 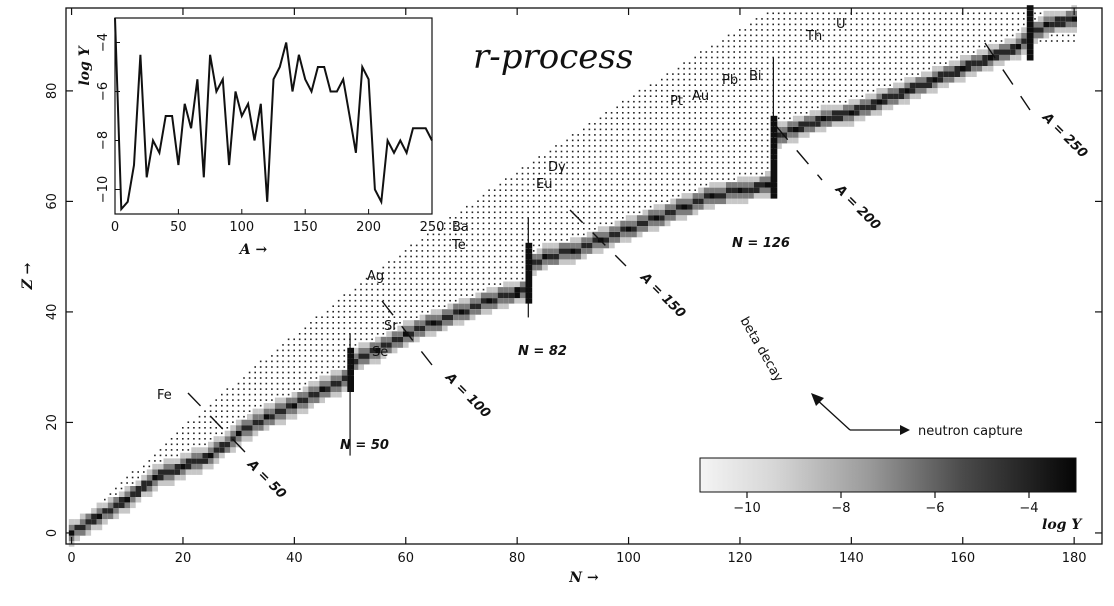 I want to click on x-tick-label: 180, so click(x=1074, y=558).